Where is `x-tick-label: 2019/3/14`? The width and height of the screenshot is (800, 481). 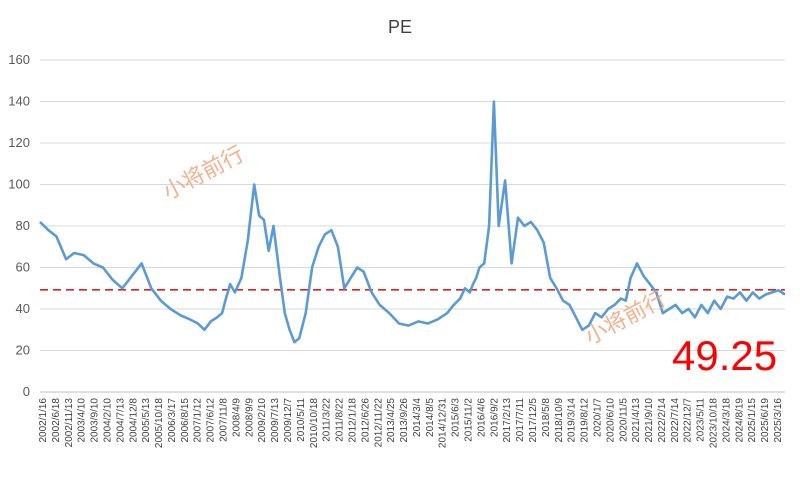
x-tick-label: 2019/3/14 is located at coordinates (572, 420).